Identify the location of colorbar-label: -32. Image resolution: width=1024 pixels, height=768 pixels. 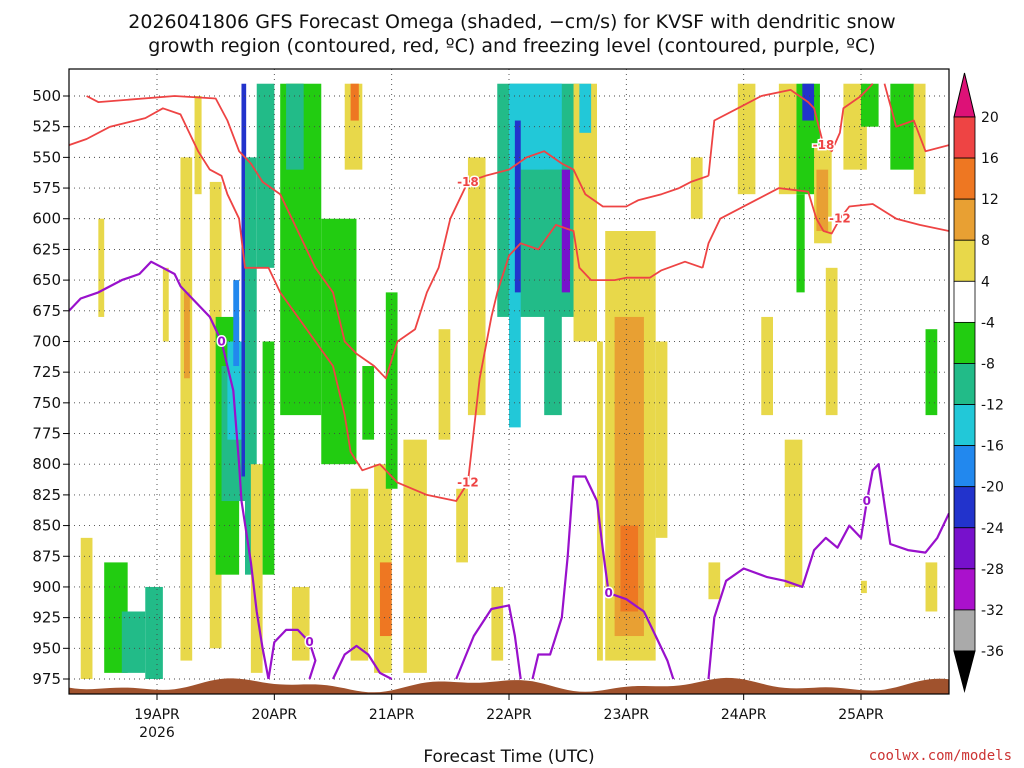
(992, 611).